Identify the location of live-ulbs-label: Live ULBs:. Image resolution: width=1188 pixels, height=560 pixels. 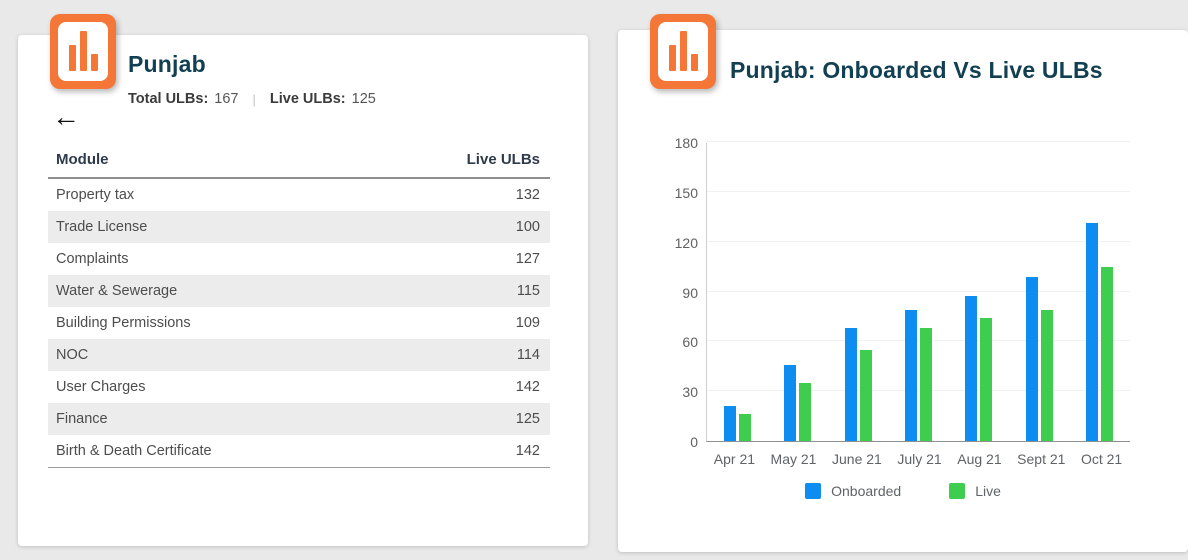
(307, 99).